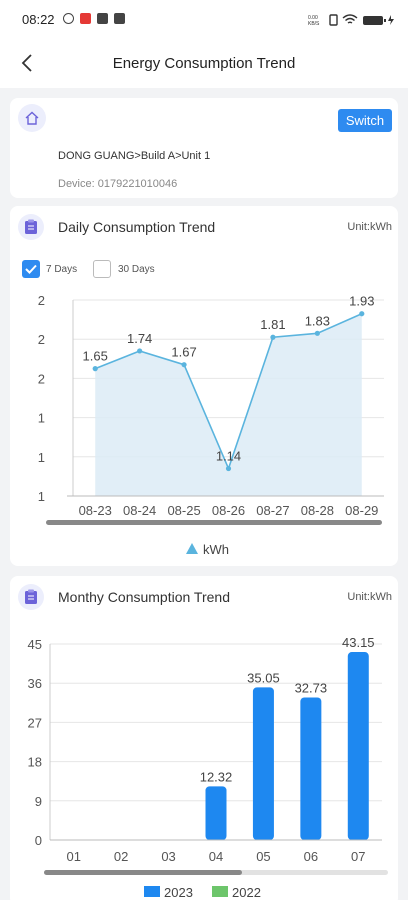 This screenshot has height=900, width=408. I want to click on legend-label: kWh, so click(216, 549).